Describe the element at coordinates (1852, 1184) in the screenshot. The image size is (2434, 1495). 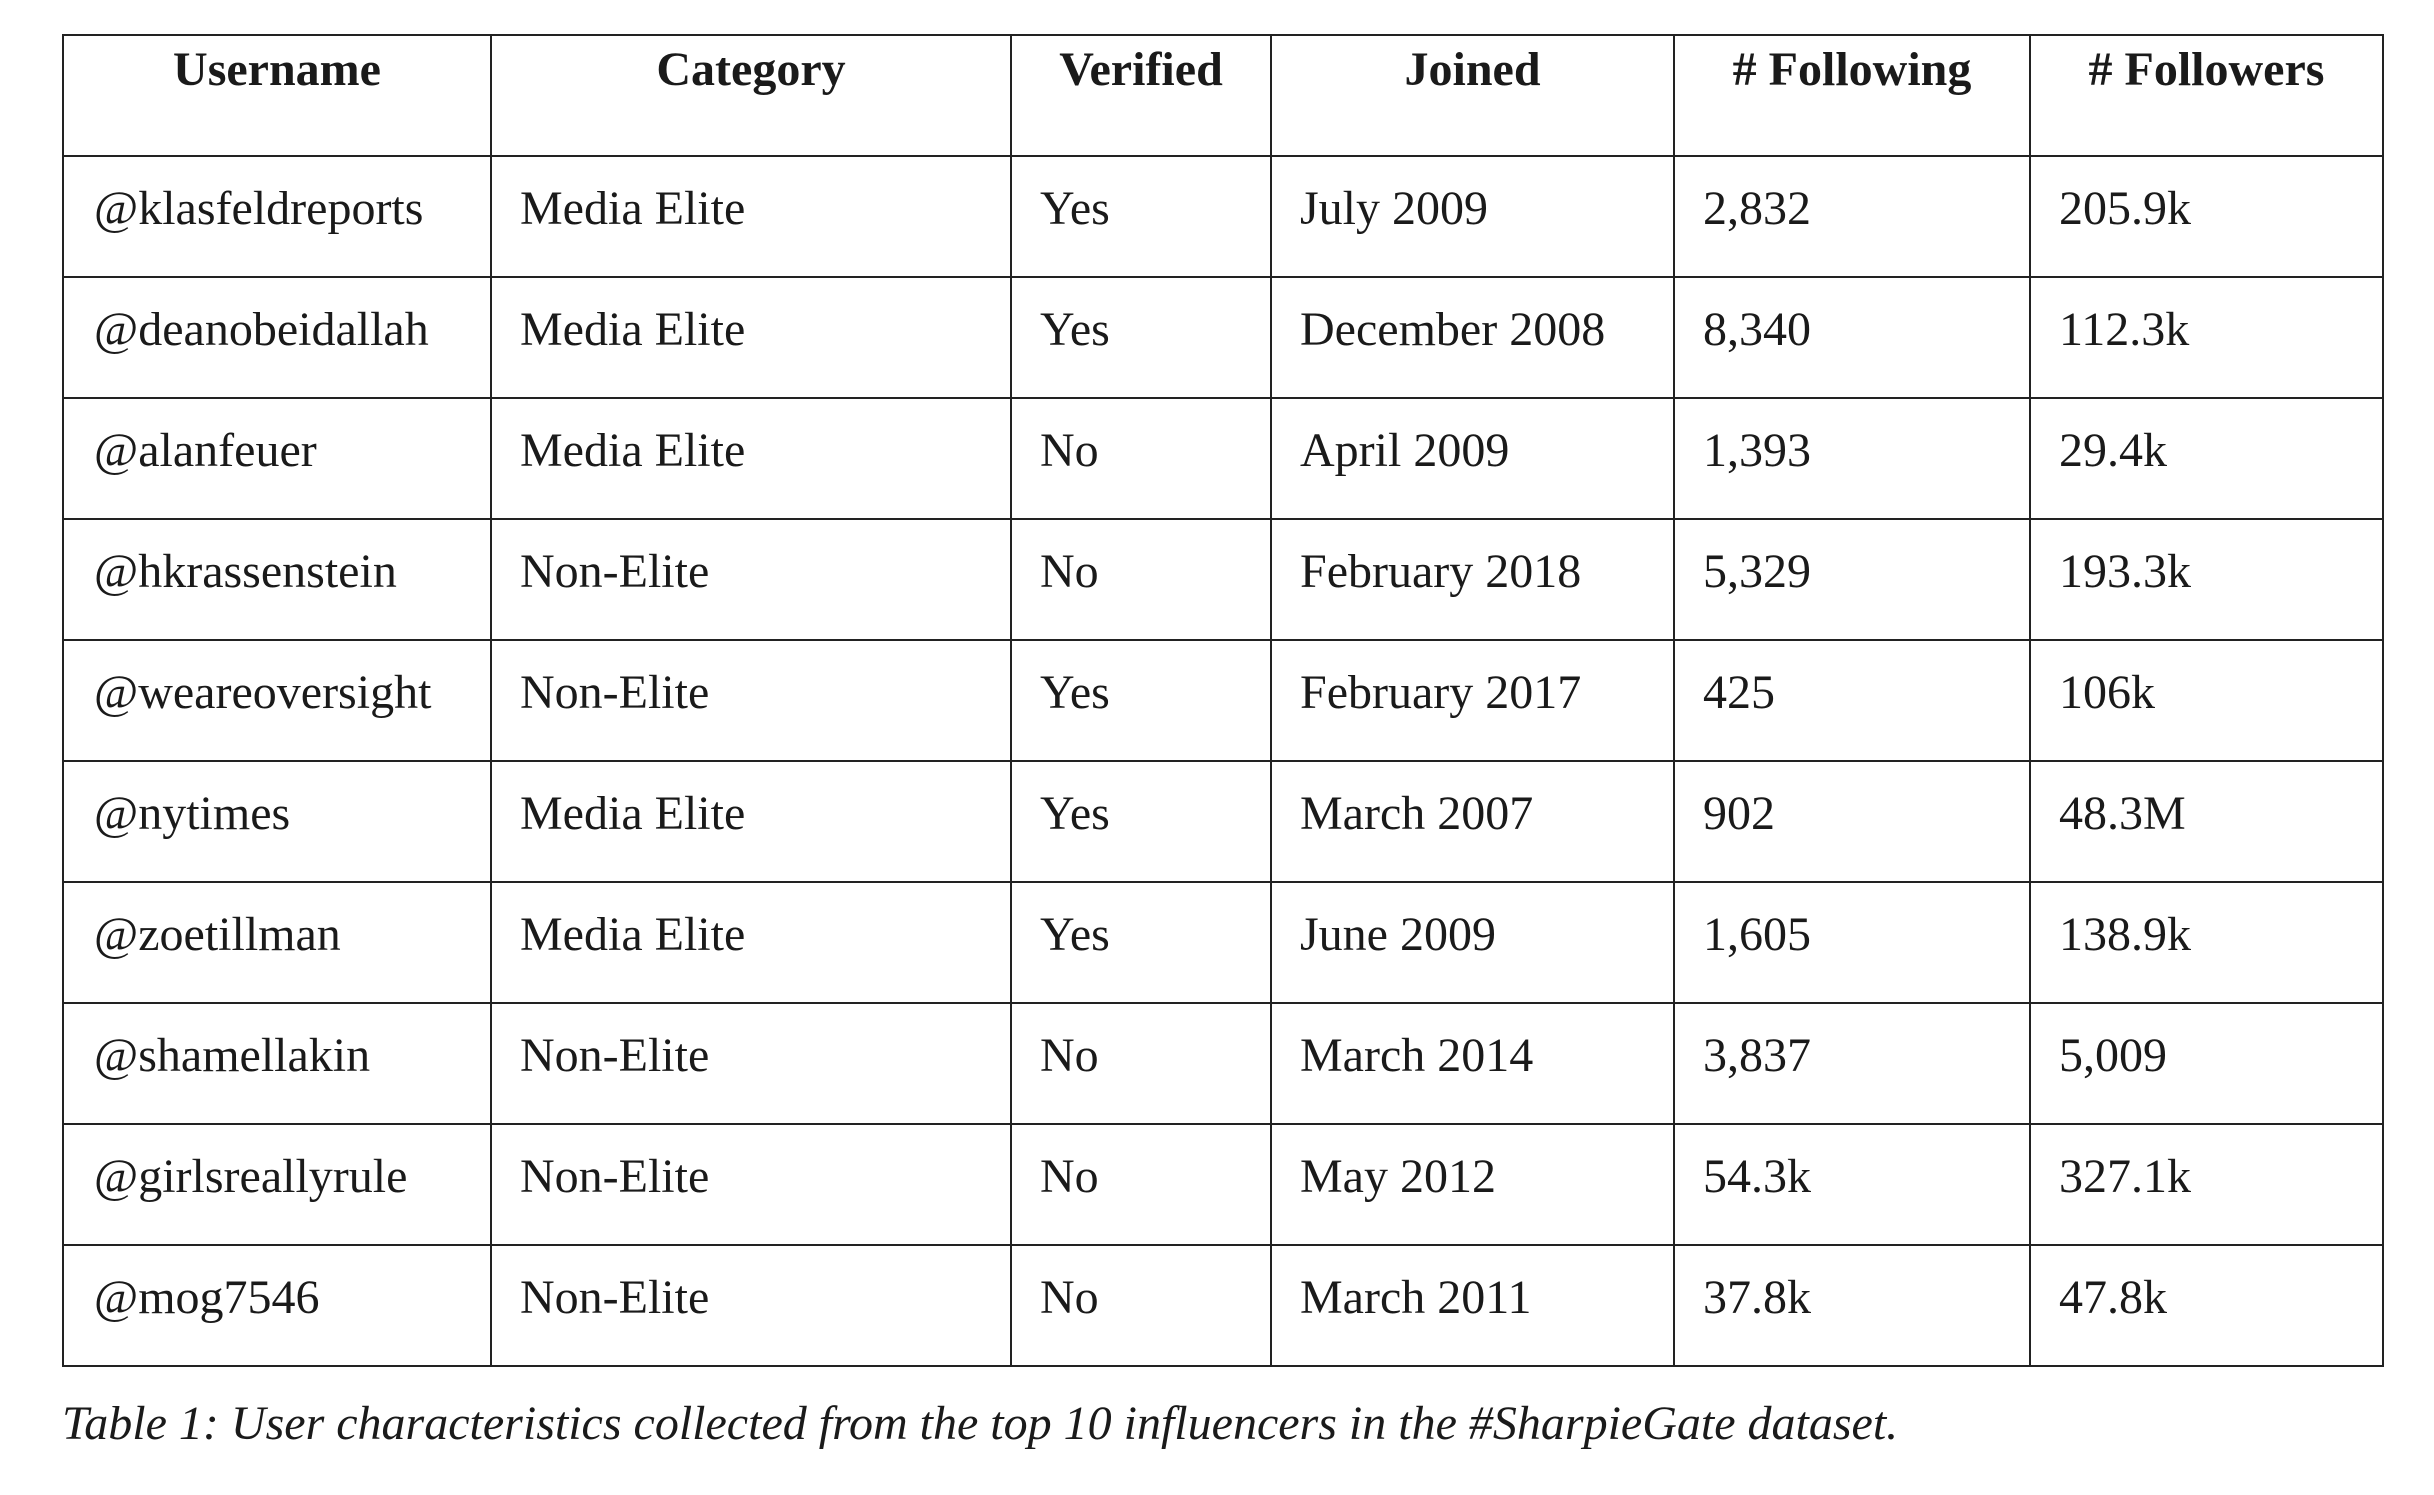
I see `cell-following: 54.3k` at that location.